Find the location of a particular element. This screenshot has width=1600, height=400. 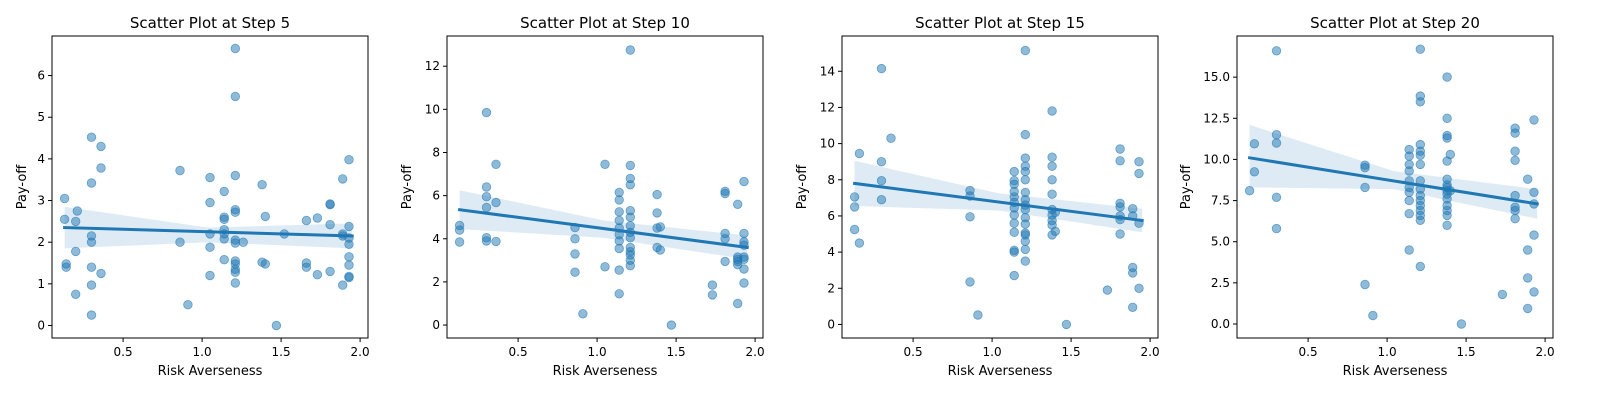

scatter-points is located at coordinates (206, 187).